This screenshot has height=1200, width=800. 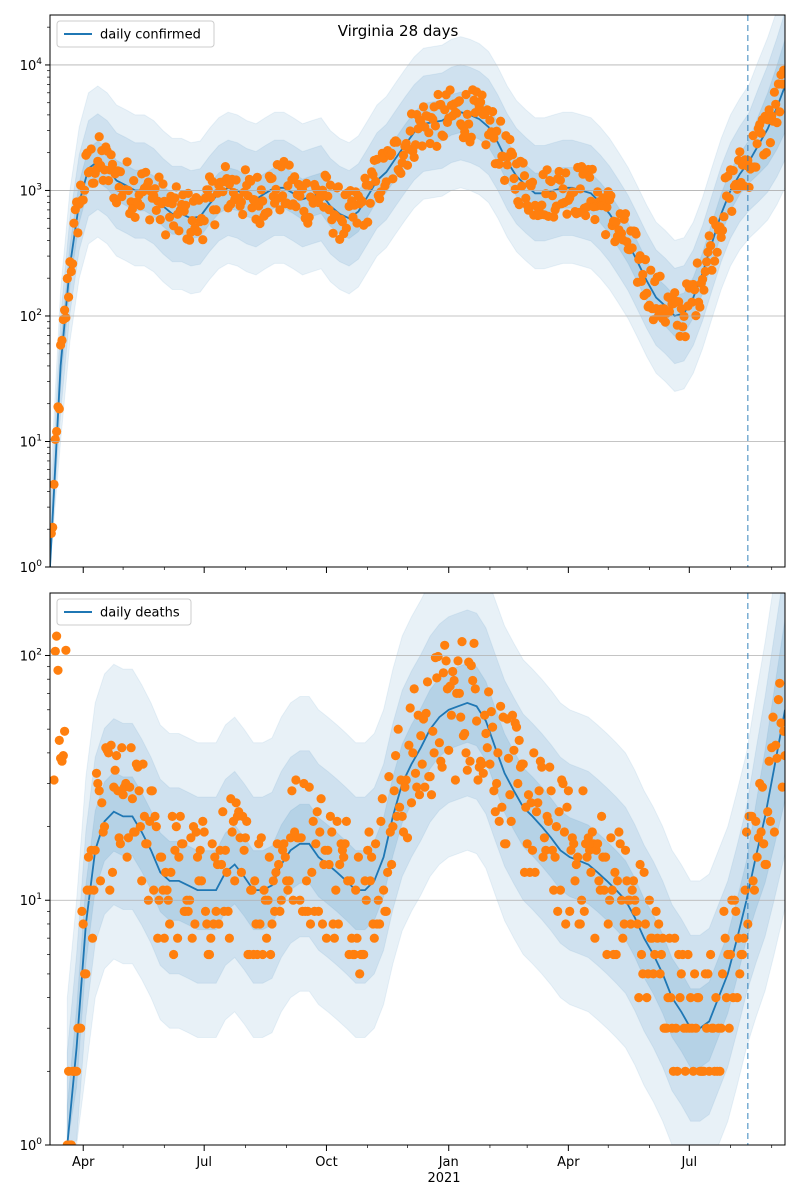 What do you see at coordinates (443, 1178) in the screenshot?
I see `year-label: 2021` at bounding box center [443, 1178].